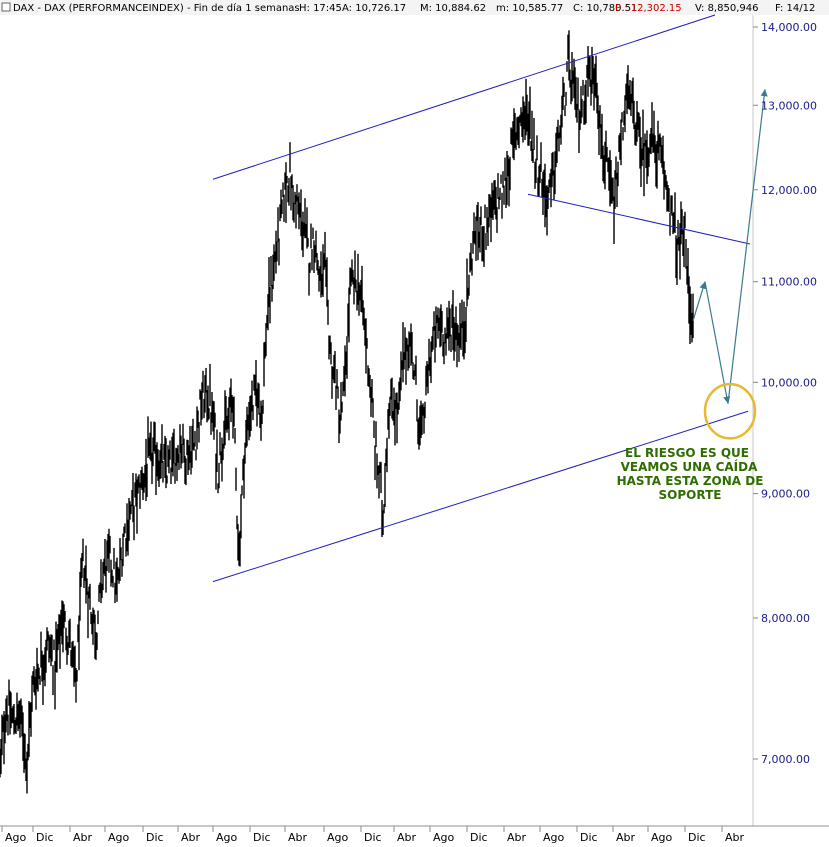 This screenshot has height=847, width=829. I want to click on y-tick-label: 10,000.00, so click(789, 382).